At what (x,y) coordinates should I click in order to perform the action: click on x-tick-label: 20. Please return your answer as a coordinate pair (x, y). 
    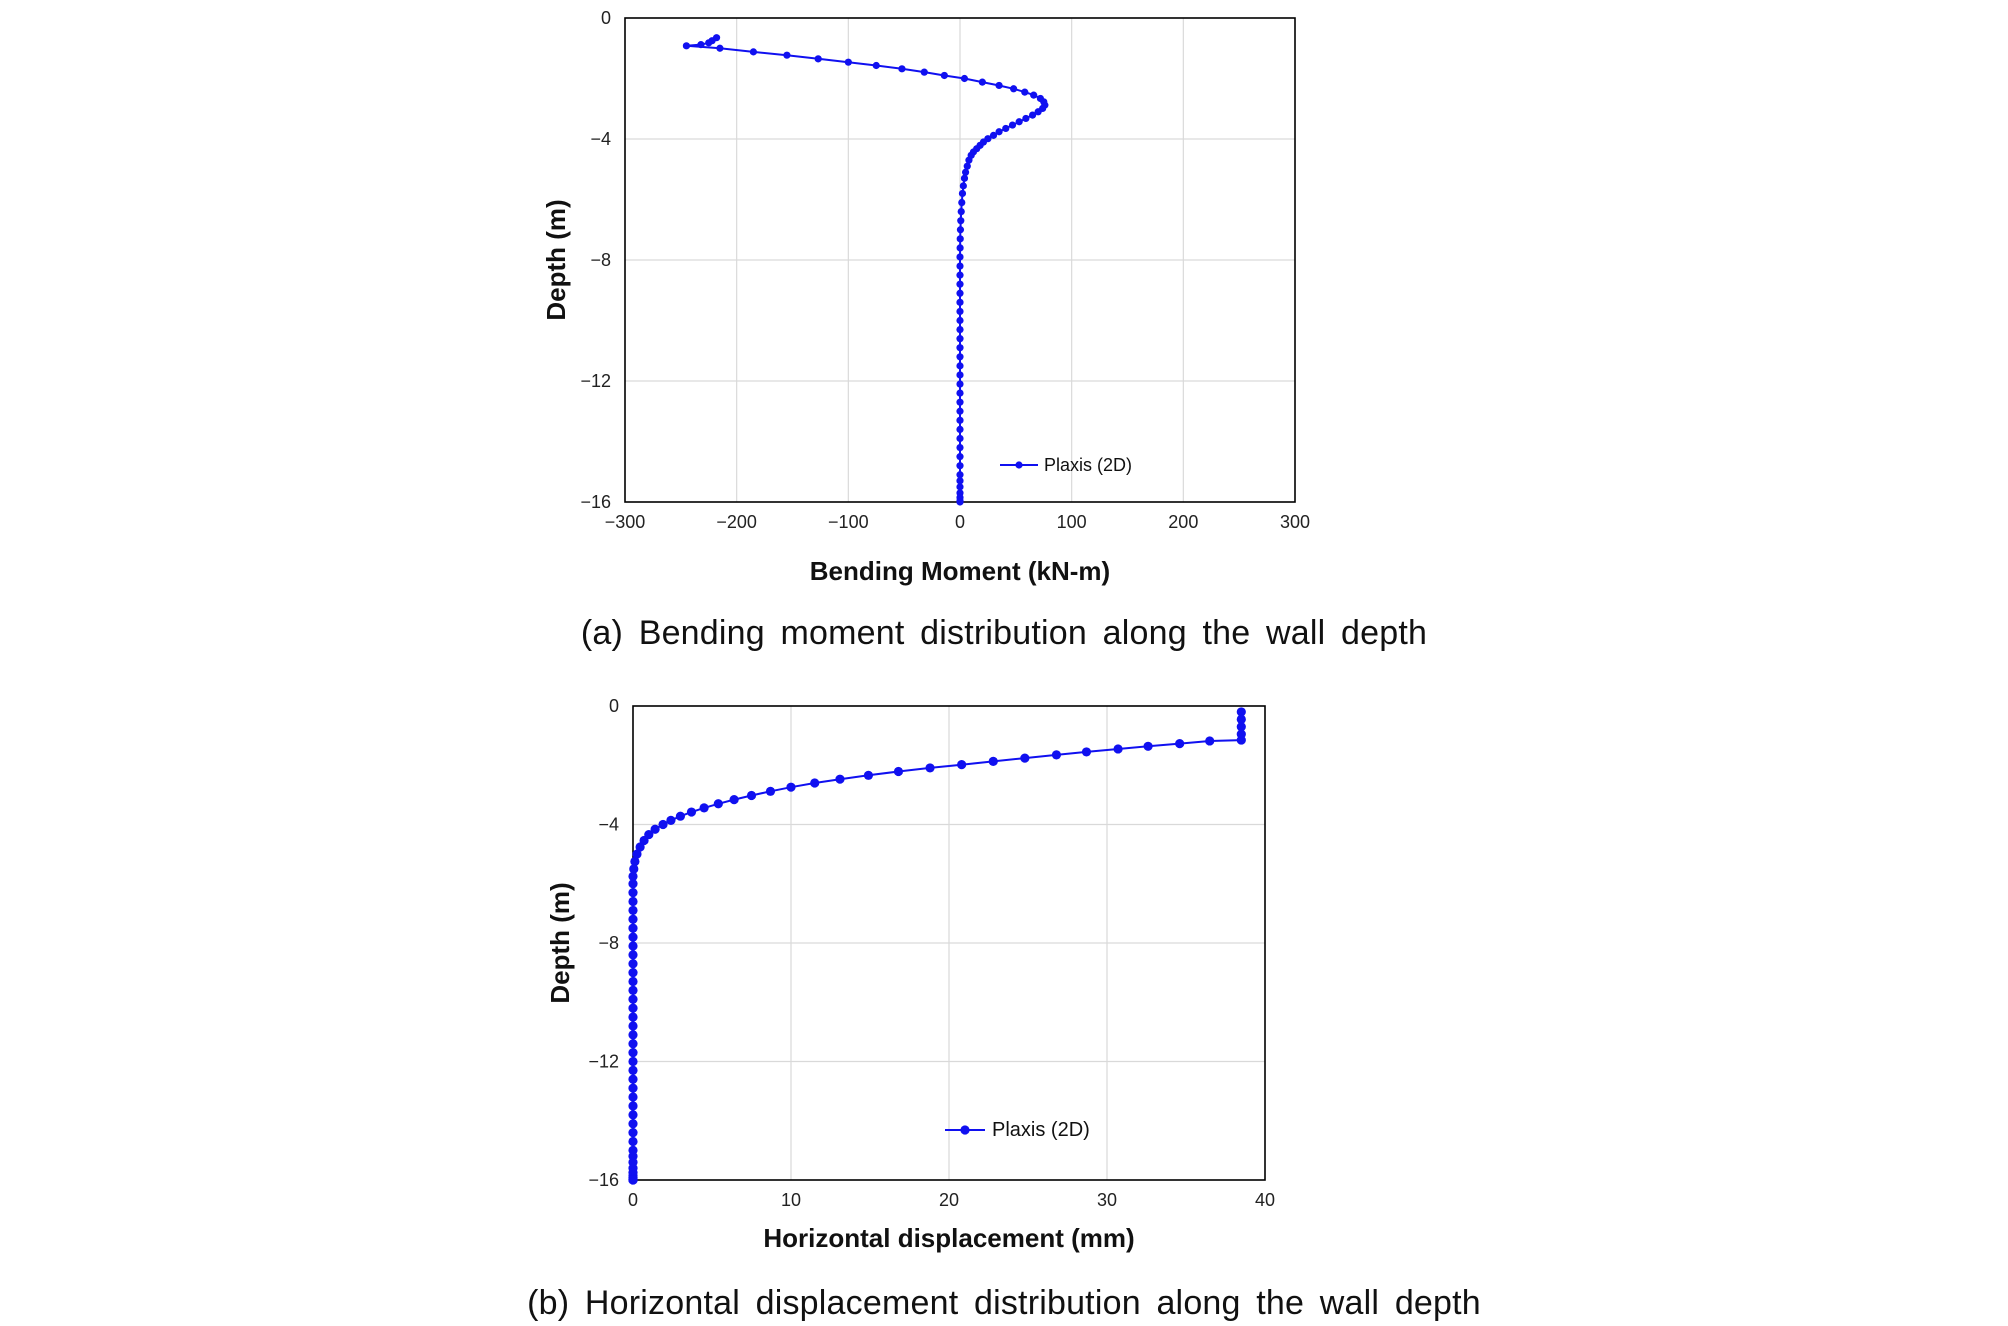
    Looking at the image, I should click on (949, 1200).